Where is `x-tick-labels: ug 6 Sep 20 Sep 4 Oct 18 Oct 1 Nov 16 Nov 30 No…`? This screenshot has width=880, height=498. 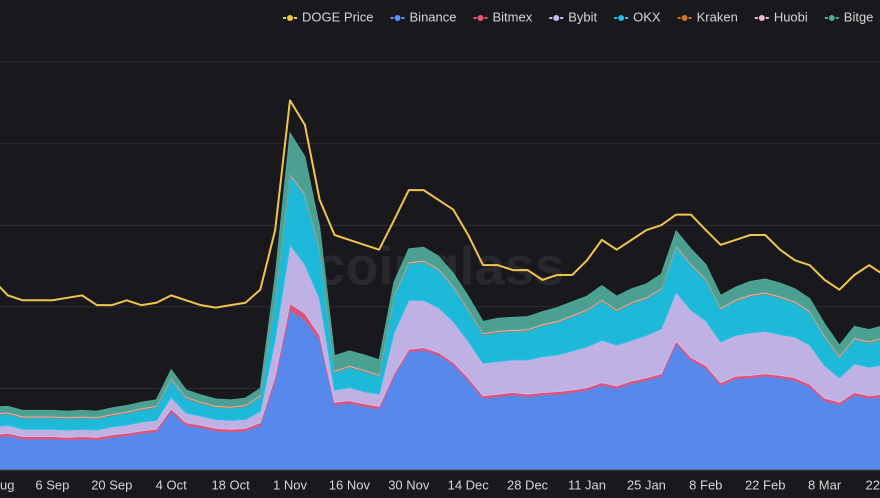 x-tick-labels: ug 6 Sep 20 Sep 4 Oct 18 Oct 1 Nov 16 Nov 30 No… is located at coordinates (440, 484).